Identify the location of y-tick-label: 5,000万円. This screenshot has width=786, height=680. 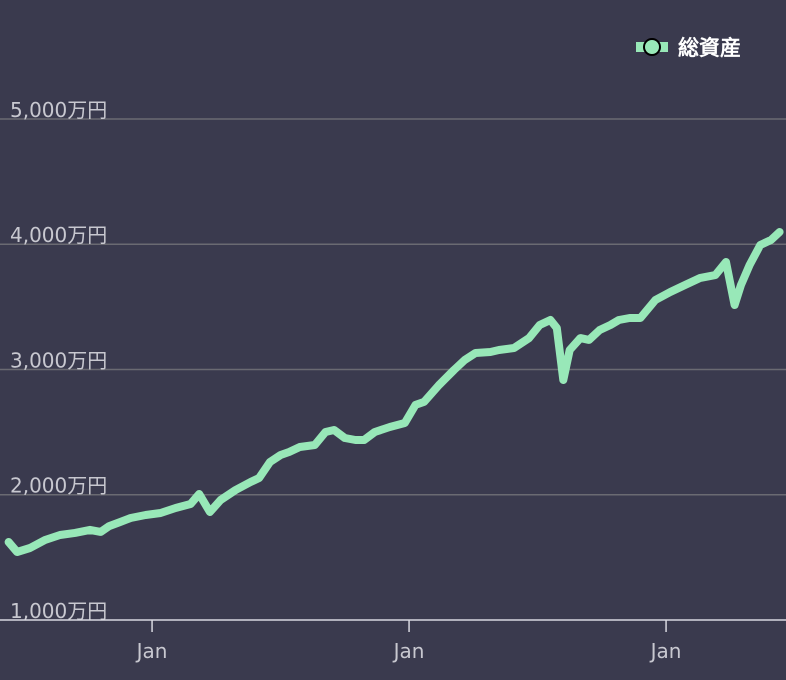
(58, 110).